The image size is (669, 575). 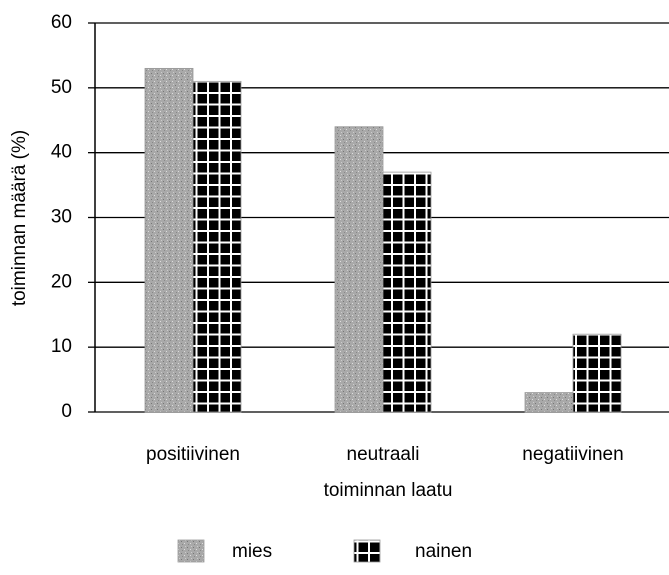 I want to click on y-tick-label: 40, so click(x=61, y=152).